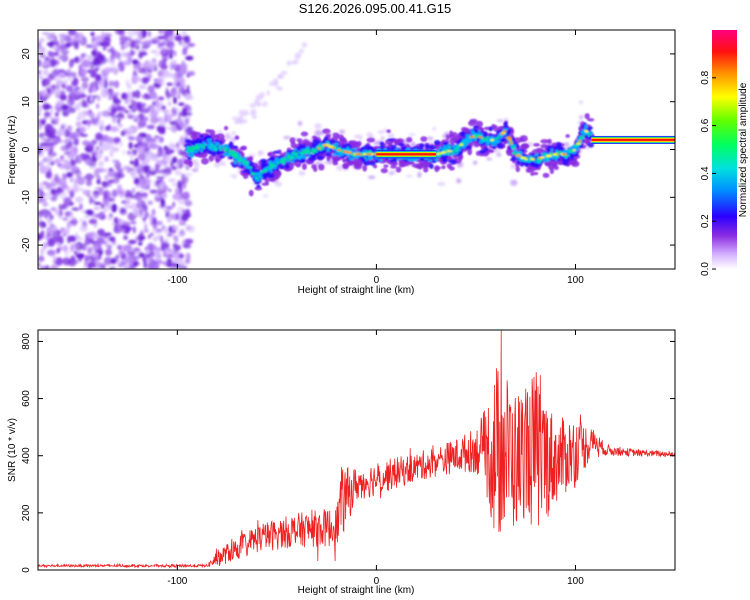 The image size is (750, 600). Describe the element at coordinates (26, 197) in the screenshot. I see `spectrogram-ytick-label: -10` at that location.